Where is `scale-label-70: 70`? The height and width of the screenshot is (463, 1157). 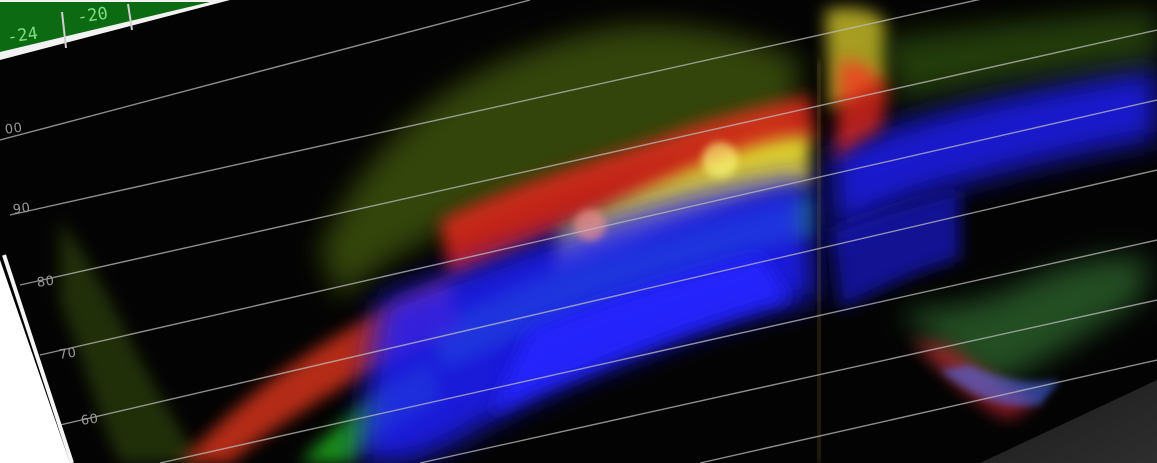 scale-label-70: 70 is located at coordinates (68, 354).